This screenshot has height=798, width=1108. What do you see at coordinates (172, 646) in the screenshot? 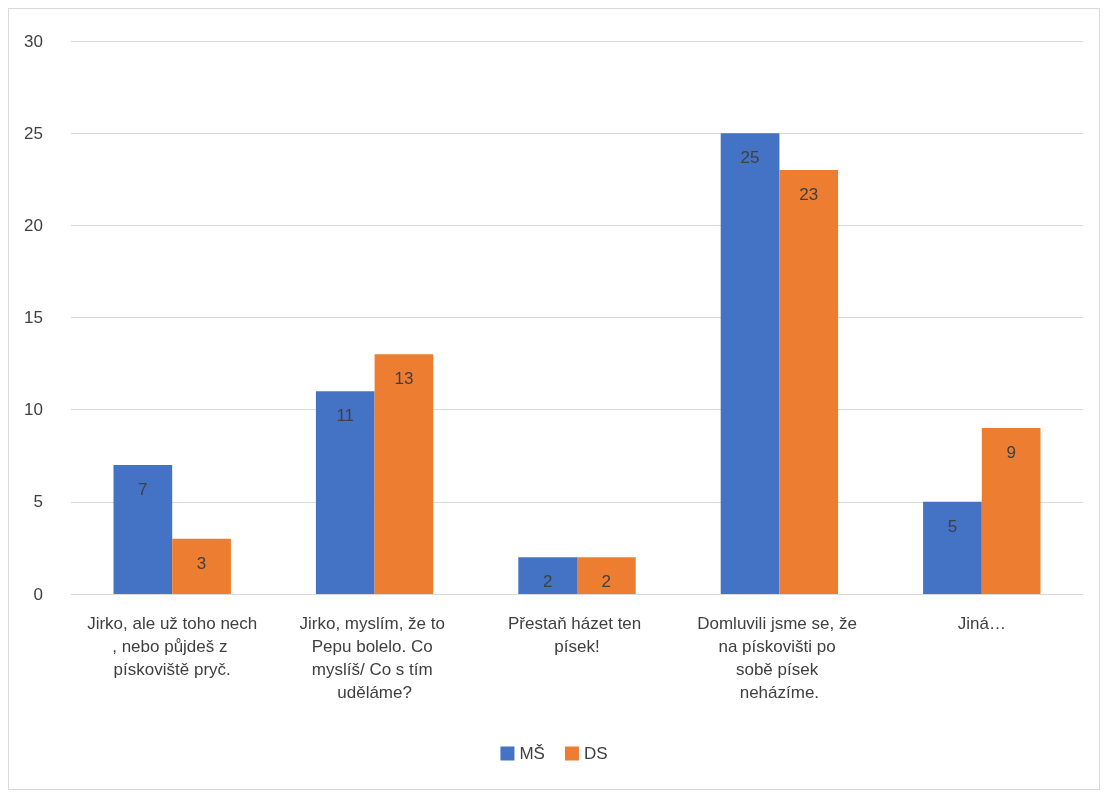
I see `x-tick-label: Jirko, ale už toho nech, nebo půjdeš z pískoviště pryč.` at bounding box center [172, 646].